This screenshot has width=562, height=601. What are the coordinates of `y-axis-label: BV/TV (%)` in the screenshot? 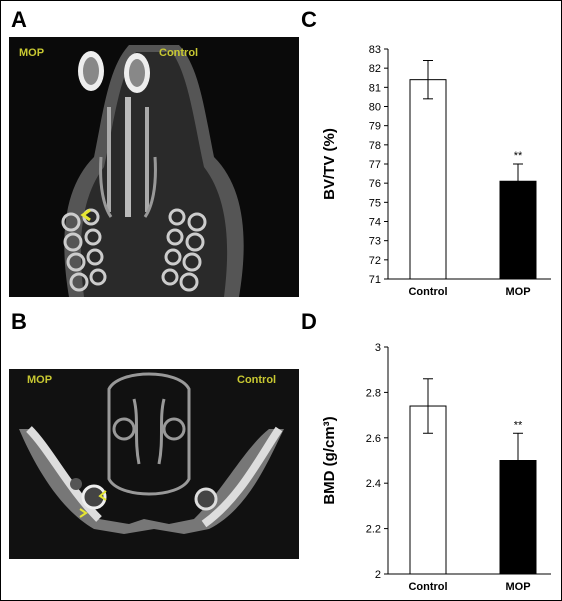 It's located at (329, 164).